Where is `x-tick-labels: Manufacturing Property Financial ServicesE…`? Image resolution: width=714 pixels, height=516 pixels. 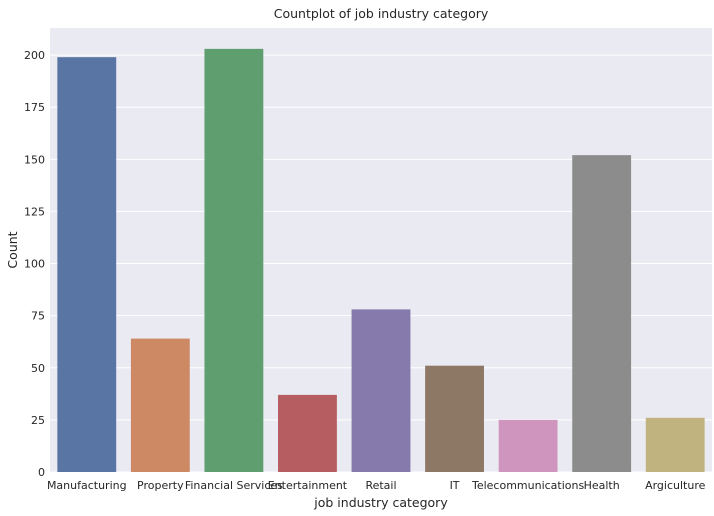
x-tick-labels: Manufacturing Property Financial ServicesE… is located at coordinates (376, 485).